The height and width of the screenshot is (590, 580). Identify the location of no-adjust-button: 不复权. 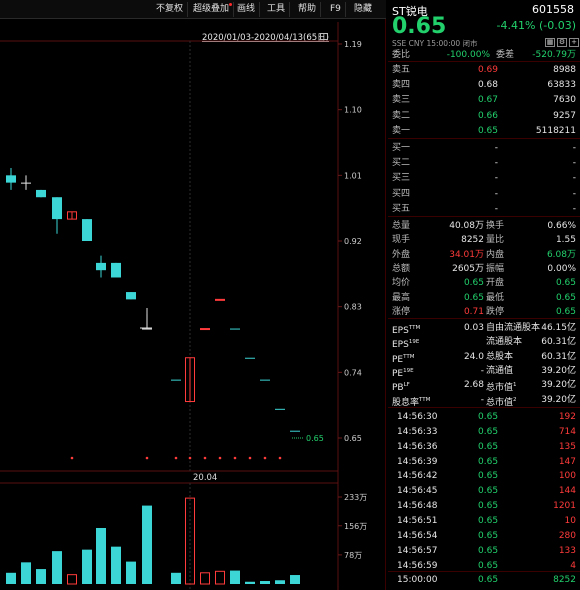
(170, 9).